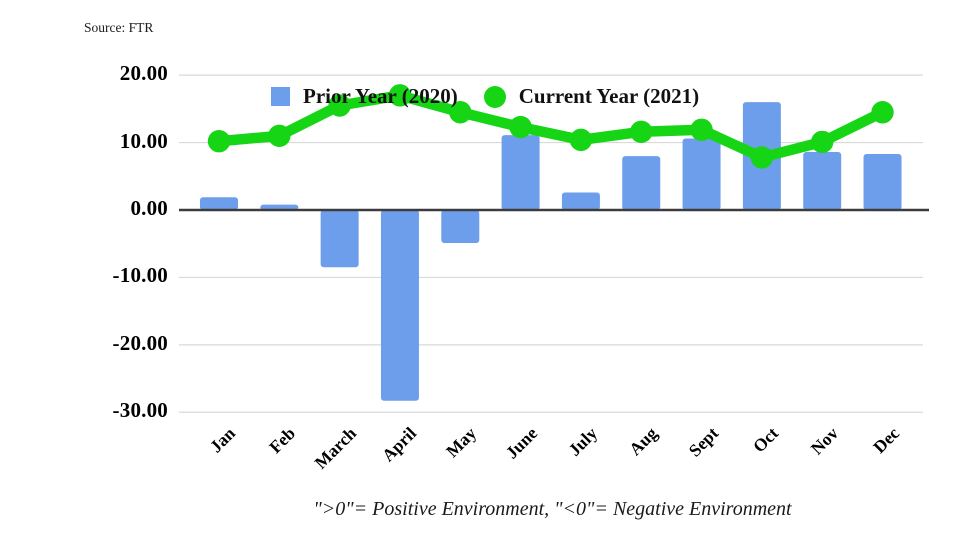 Image resolution: width=980 pixels, height=552 pixels. Describe the element at coordinates (279, 136) in the screenshot. I see `line-marker-Feb` at that location.